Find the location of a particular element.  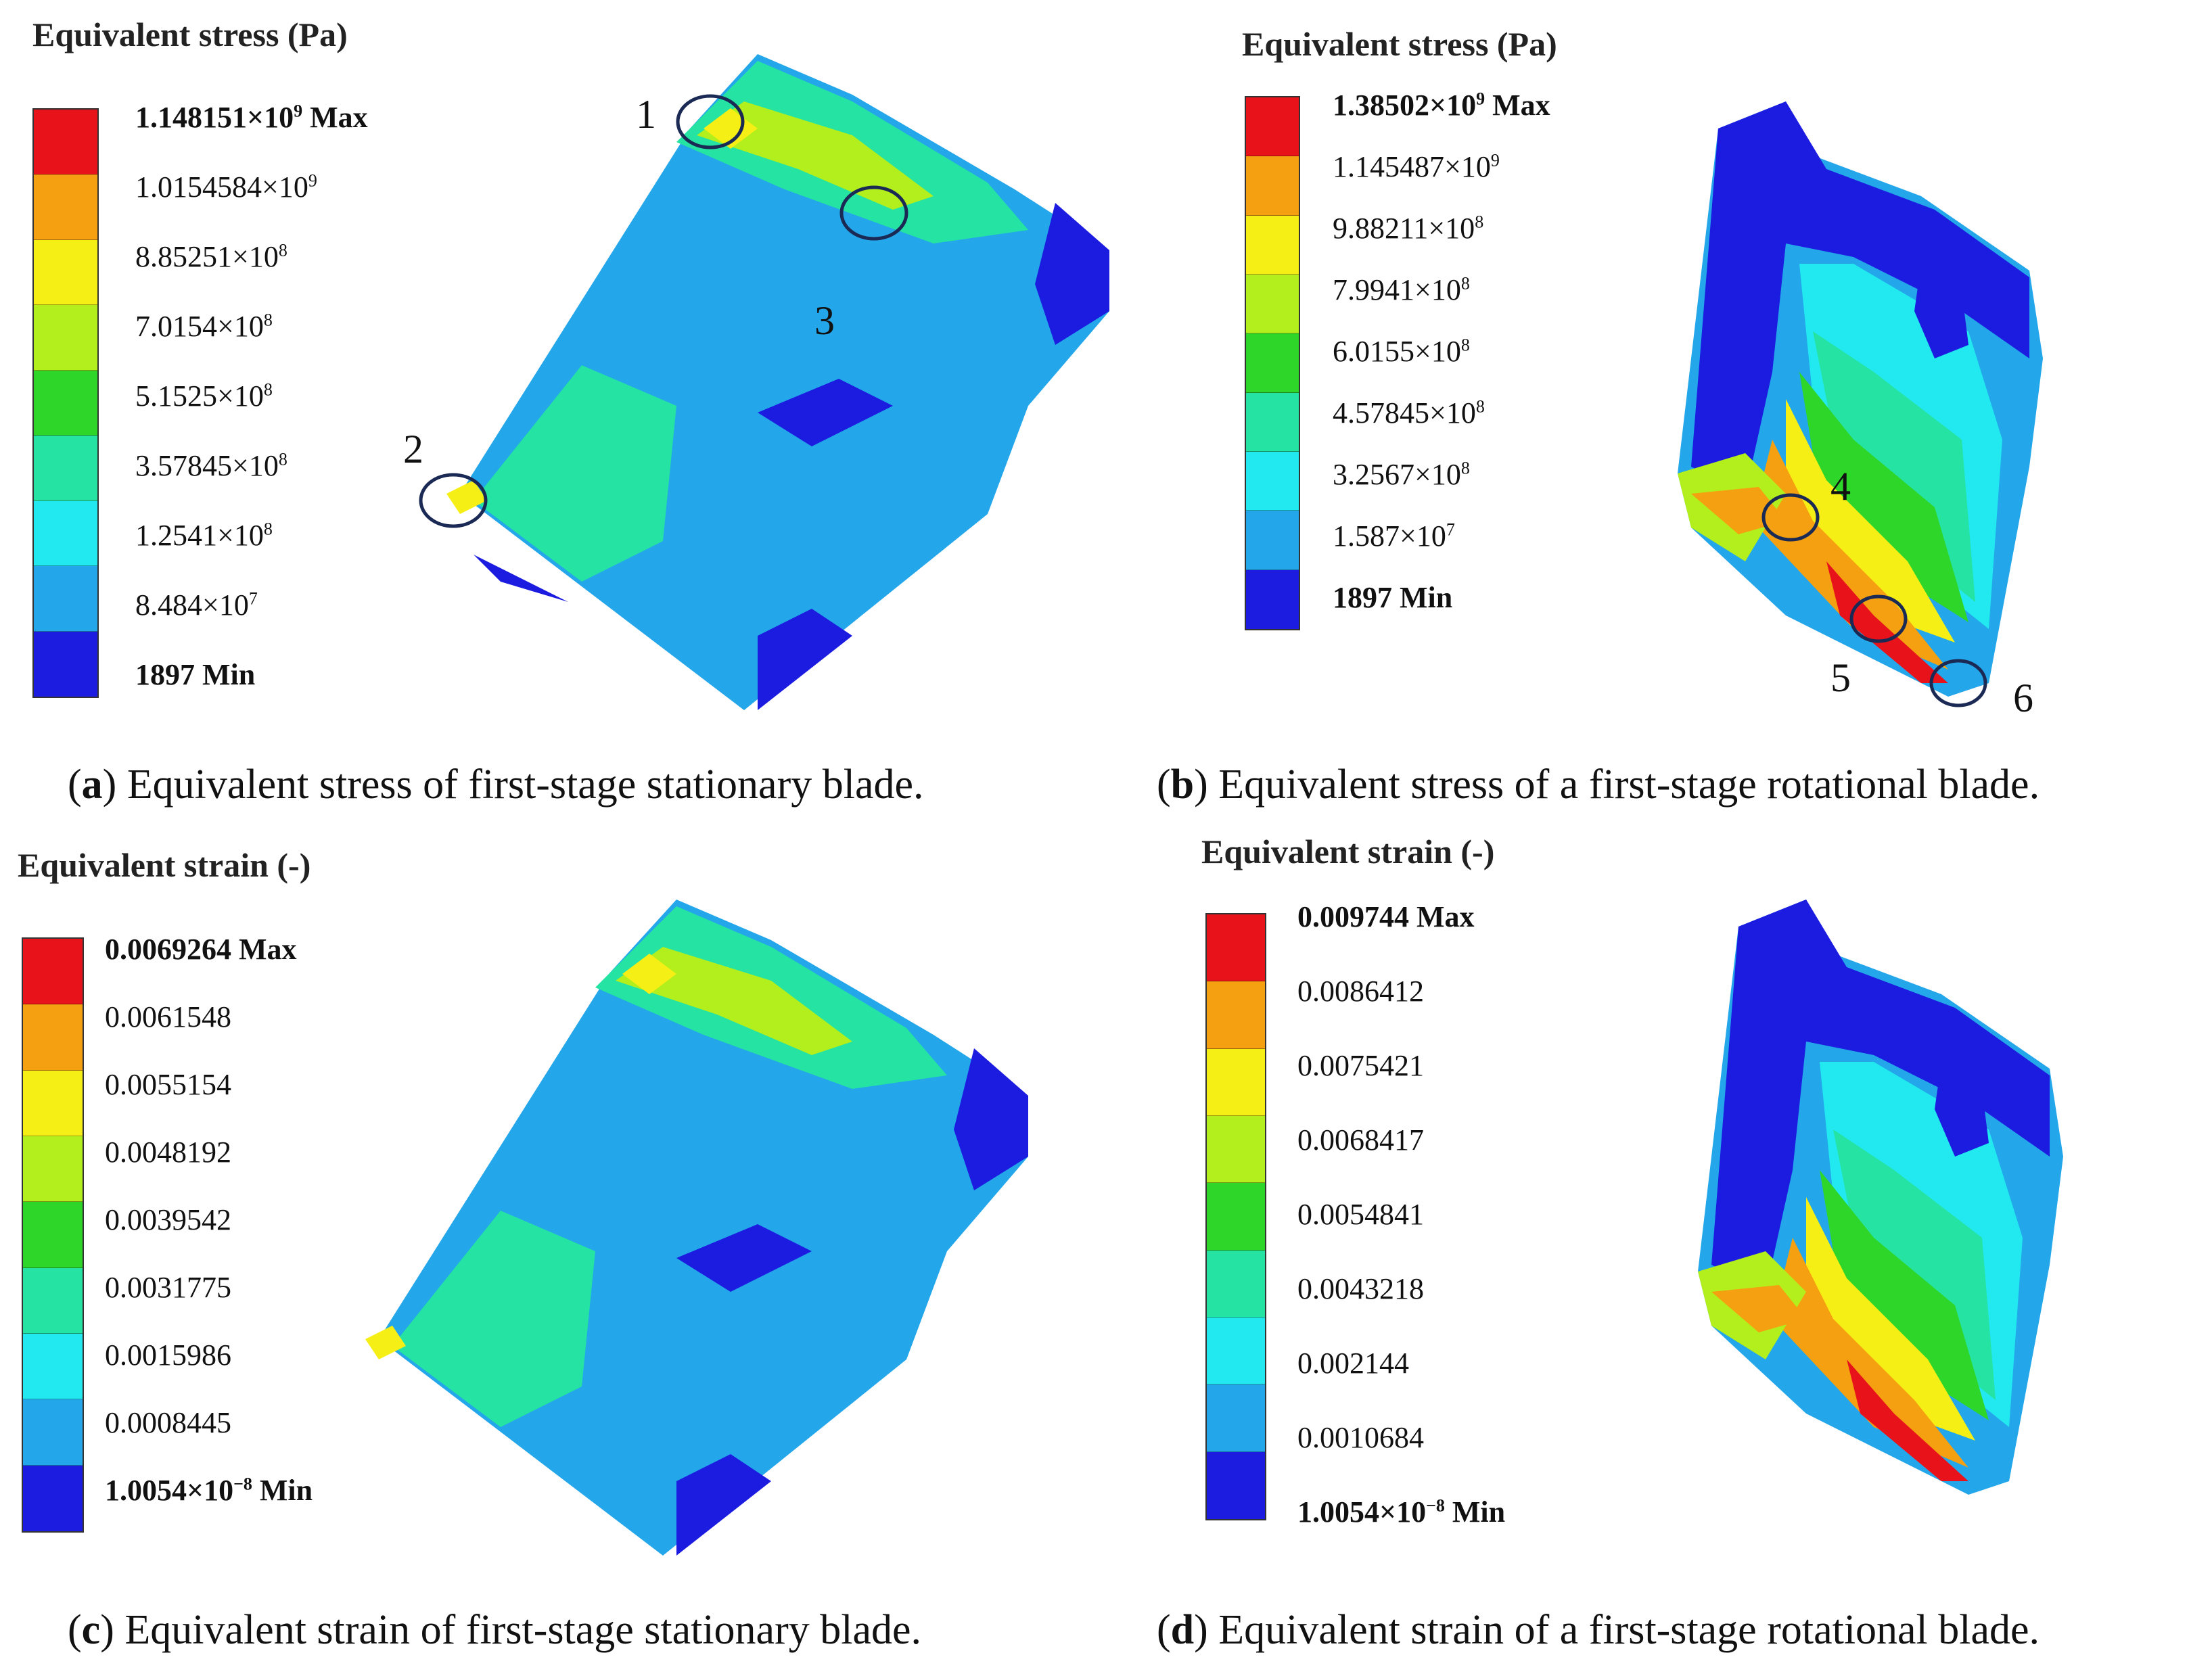

legend-exponent: −8 is located at coordinates (242, 1484).